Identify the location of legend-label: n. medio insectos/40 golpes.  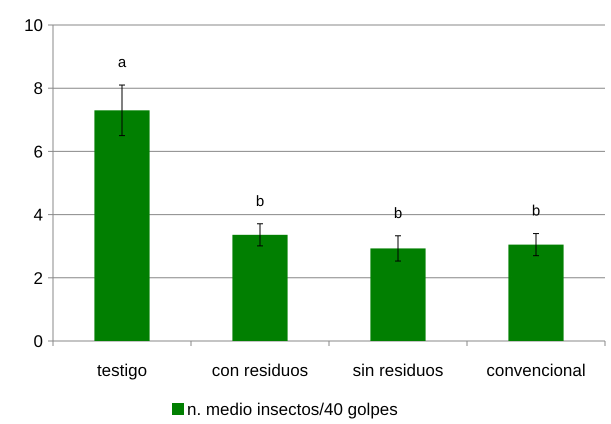
(292, 409).